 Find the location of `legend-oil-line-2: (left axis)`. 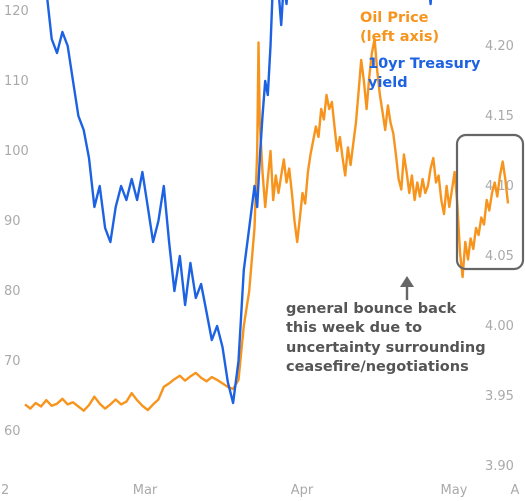

legend-oil-line-2: (left axis) is located at coordinates (399, 37).